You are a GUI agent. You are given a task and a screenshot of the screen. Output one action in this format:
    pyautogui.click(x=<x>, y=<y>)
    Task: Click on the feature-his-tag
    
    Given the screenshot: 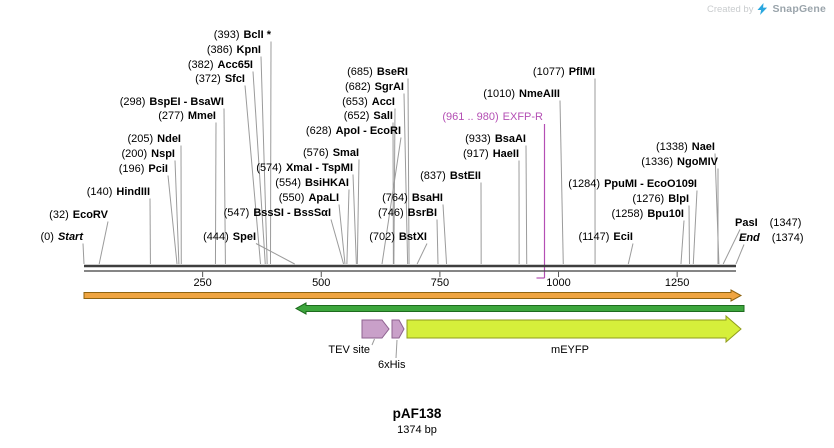 What is the action you would take?
    pyautogui.click(x=398, y=329)
    